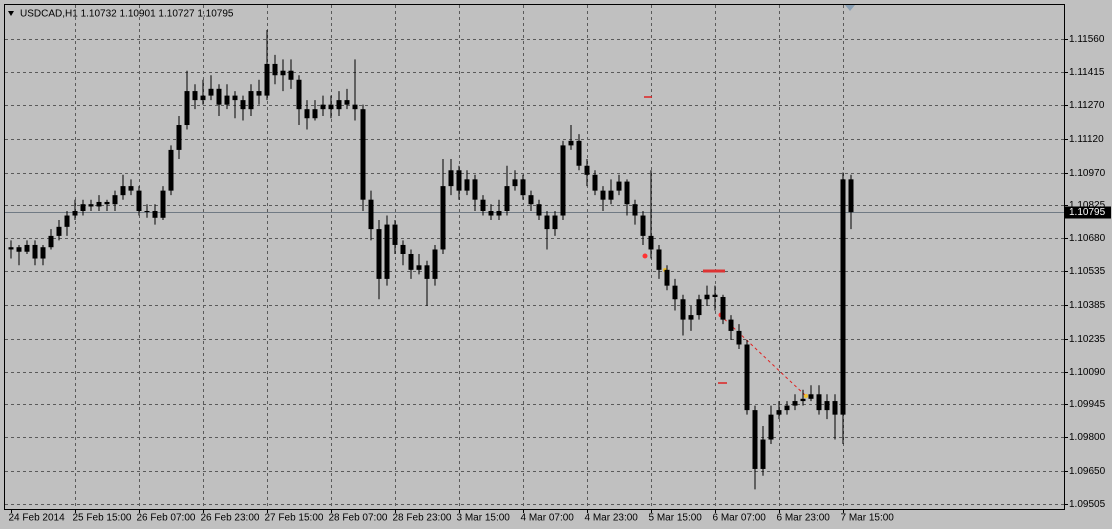 The height and width of the screenshot is (529, 1112). Describe the element at coordinates (1087, 238) in the screenshot. I see `y-tick-label: 1.10680` at that location.